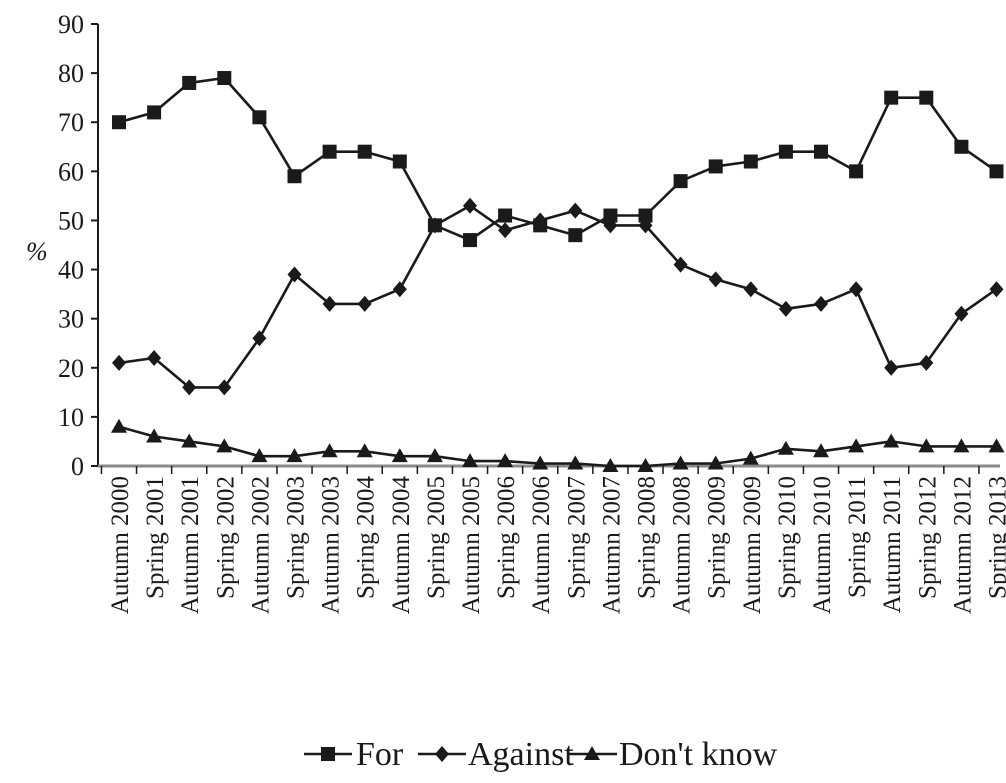 The height and width of the screenshot is (783, 1006). What do you see at coordinates (995, 537) in the screenshot?
I see `x-tick-label: Spring 2013` at bounding box center [995, 537].